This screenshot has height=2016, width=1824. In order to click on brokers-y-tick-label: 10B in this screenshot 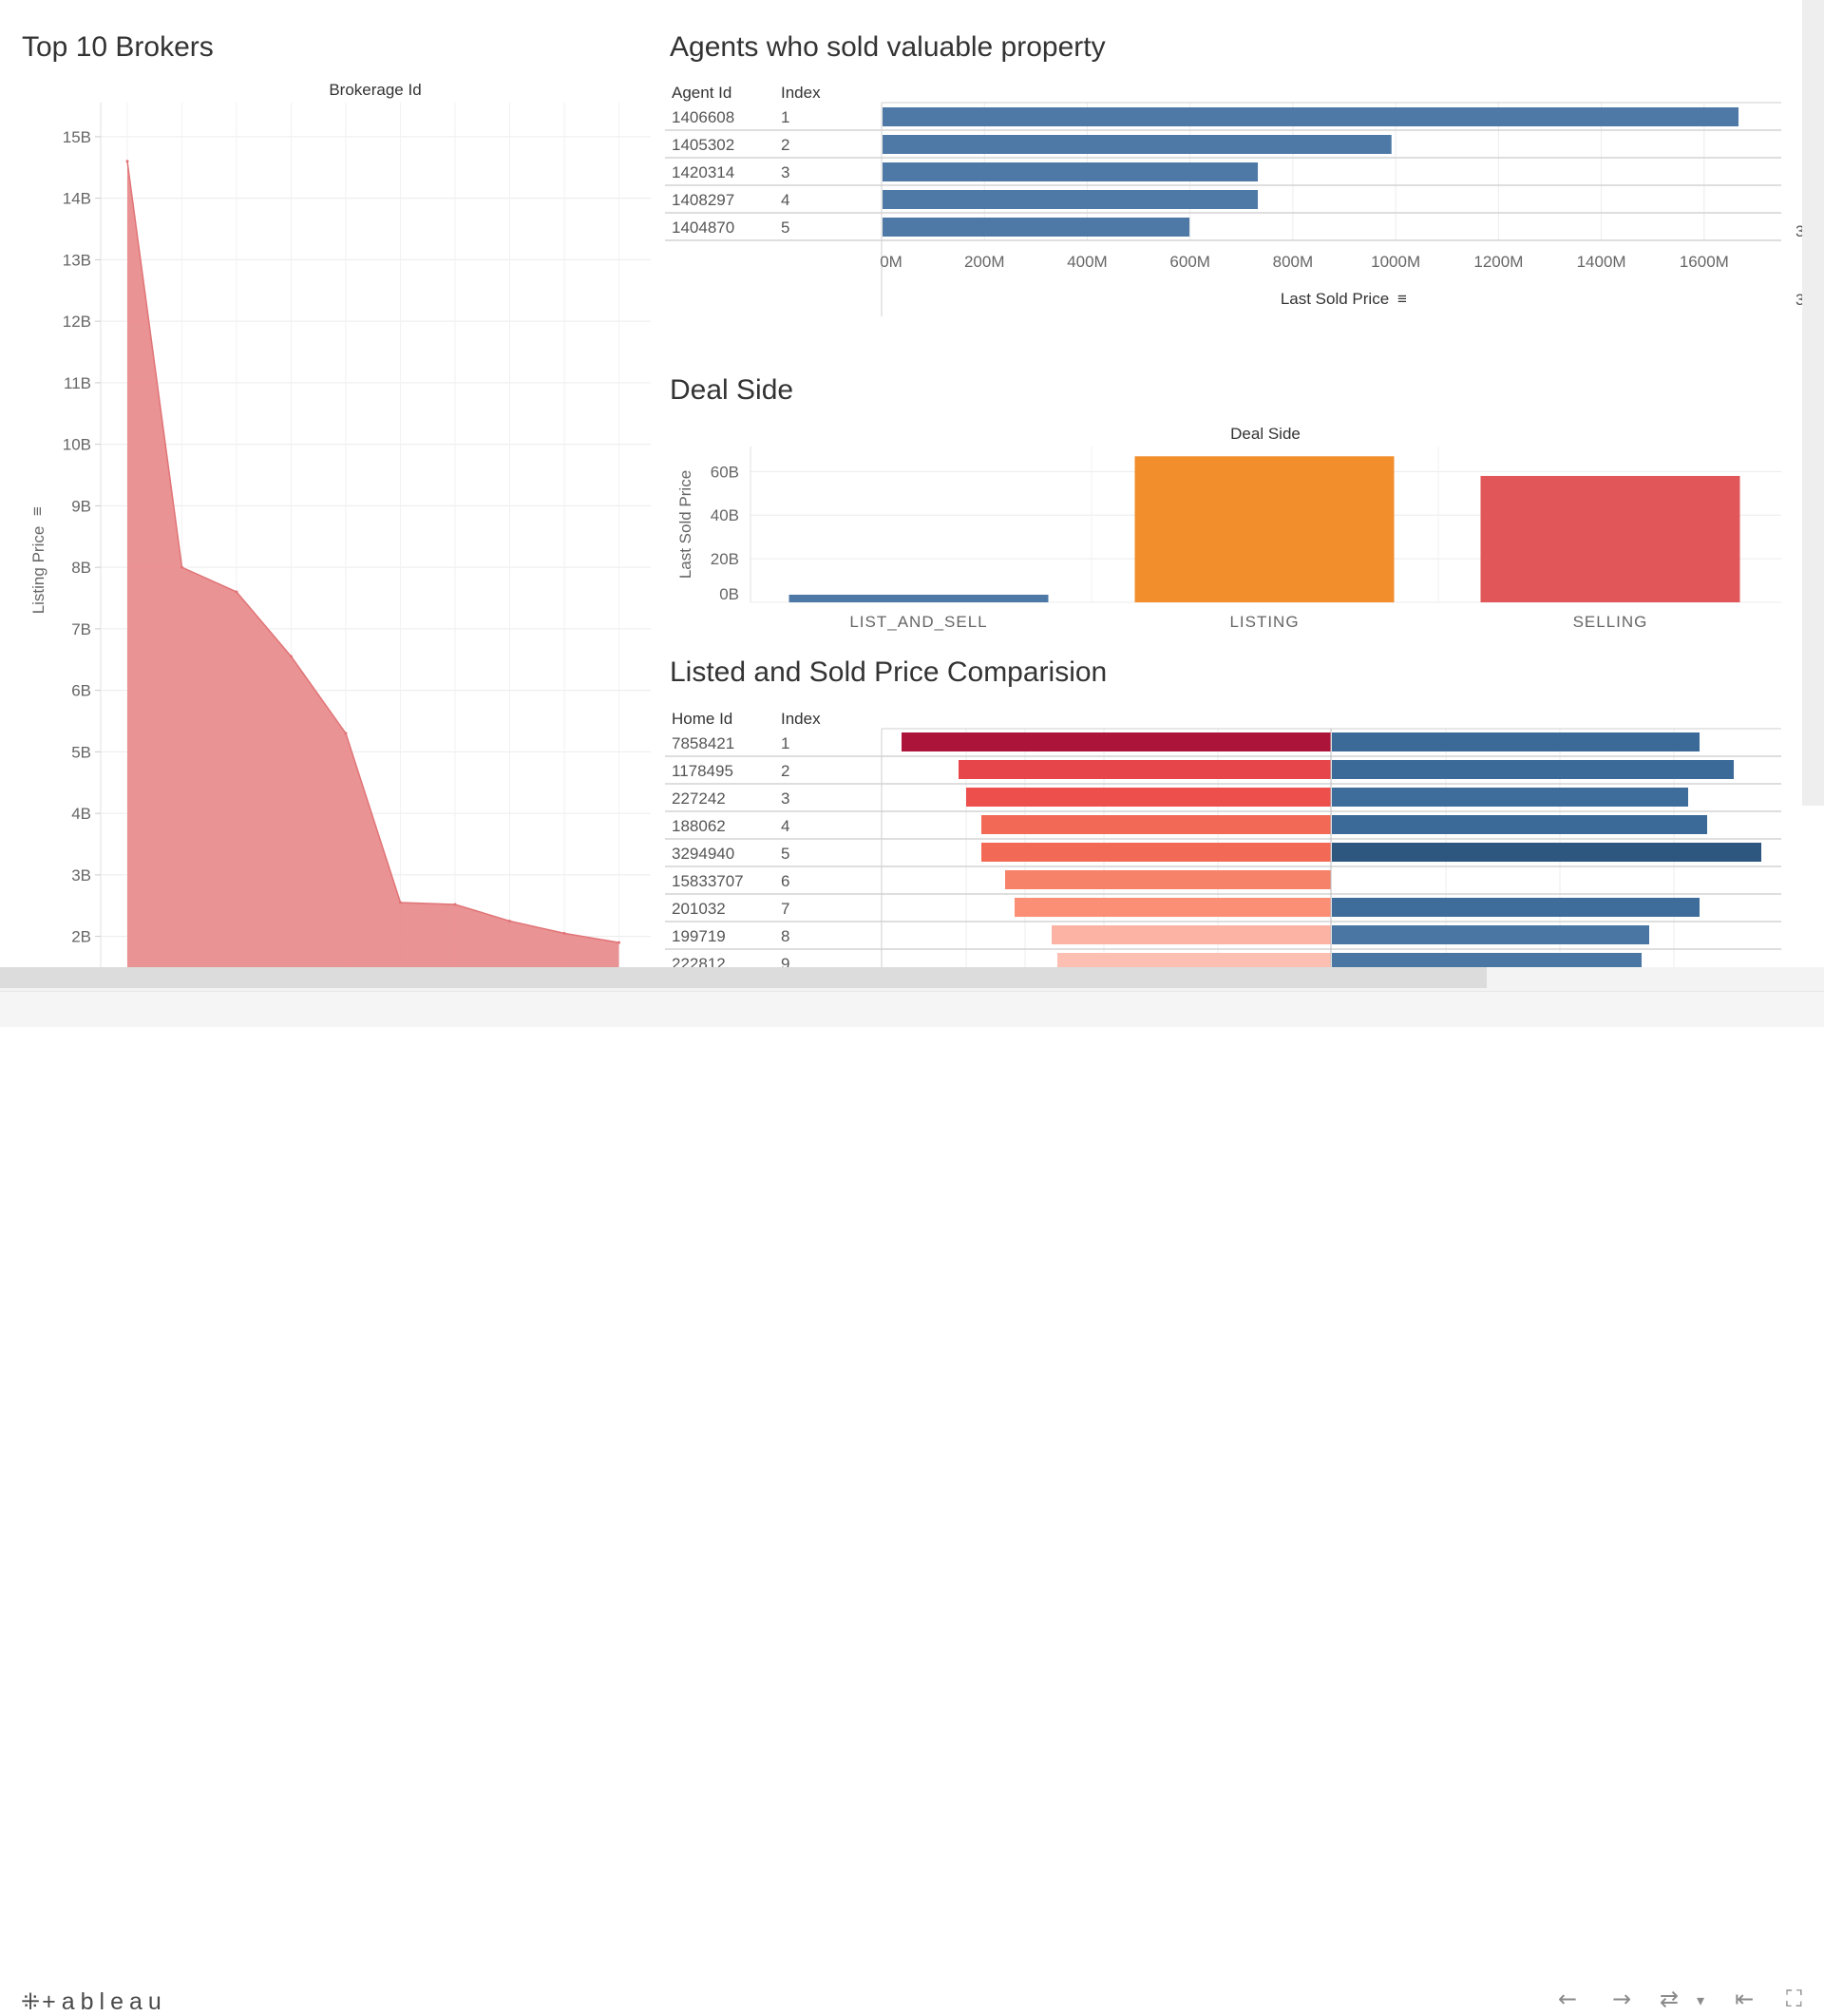, I will do `click(77, 445)`.